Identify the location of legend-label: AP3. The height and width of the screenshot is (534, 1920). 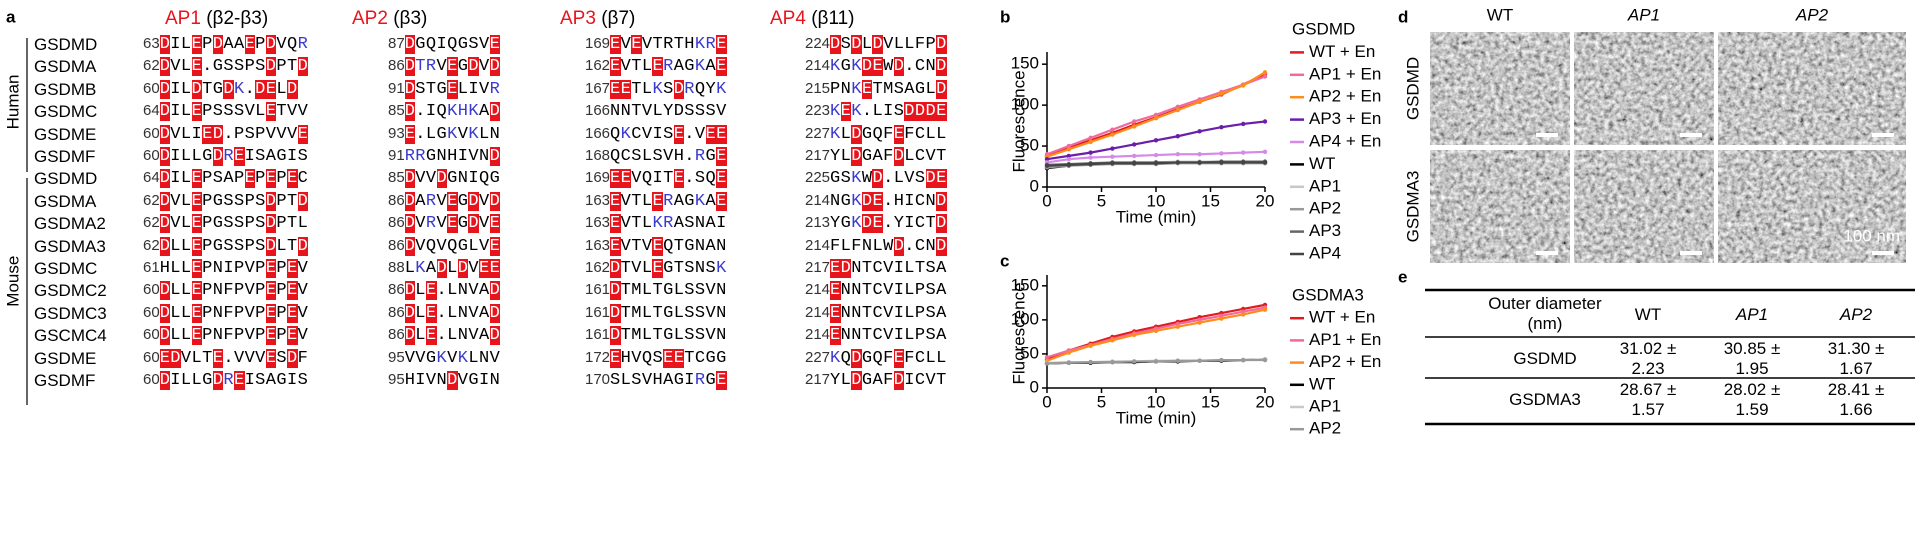
(1325, 230).